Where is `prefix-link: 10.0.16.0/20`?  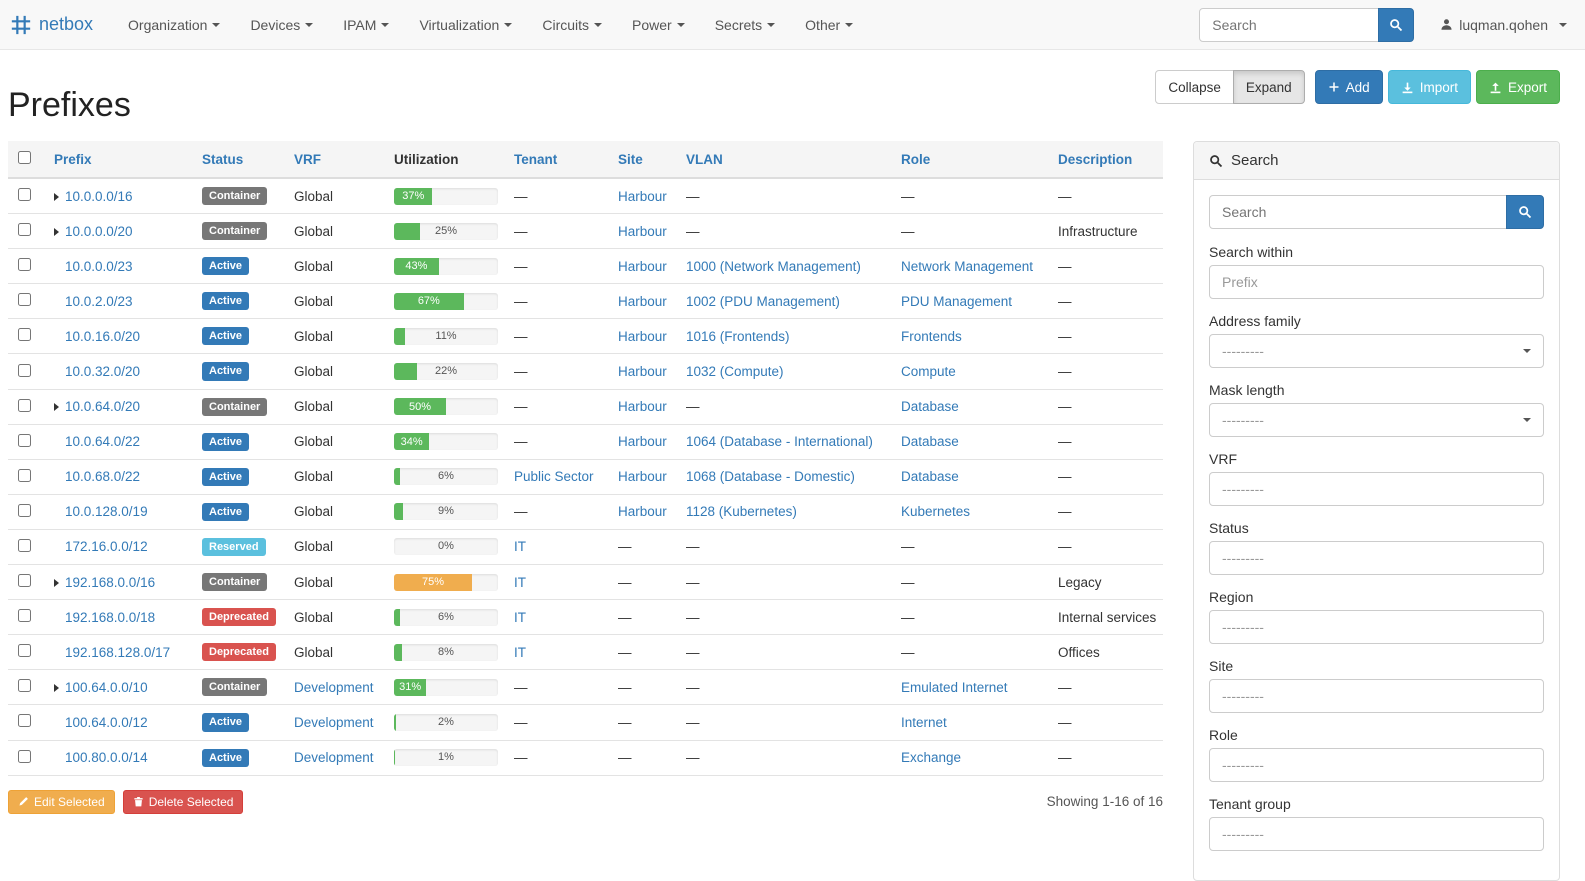
prefix-link: 10.0.16.0/20 is located at coordinates (103, 336).